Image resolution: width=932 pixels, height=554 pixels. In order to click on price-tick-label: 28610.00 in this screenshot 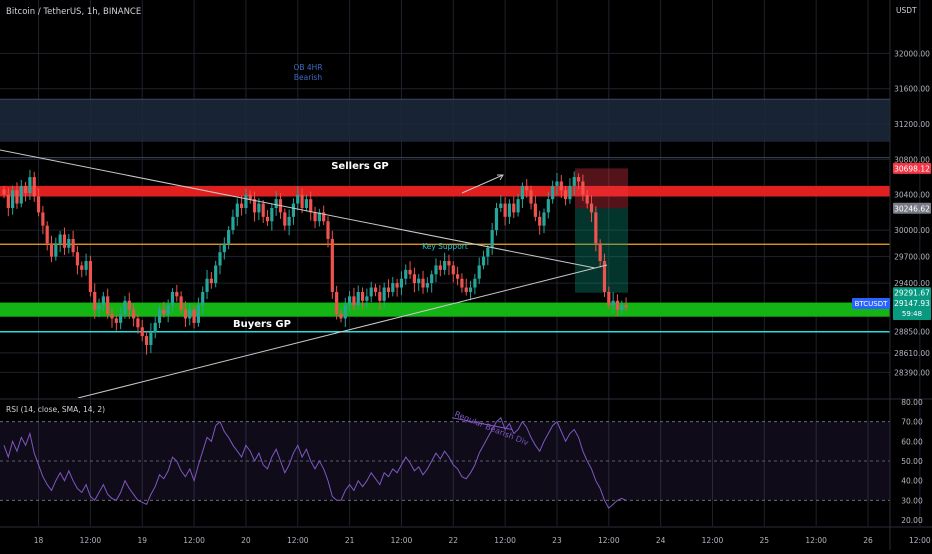, I will do `click(912, 353)`.